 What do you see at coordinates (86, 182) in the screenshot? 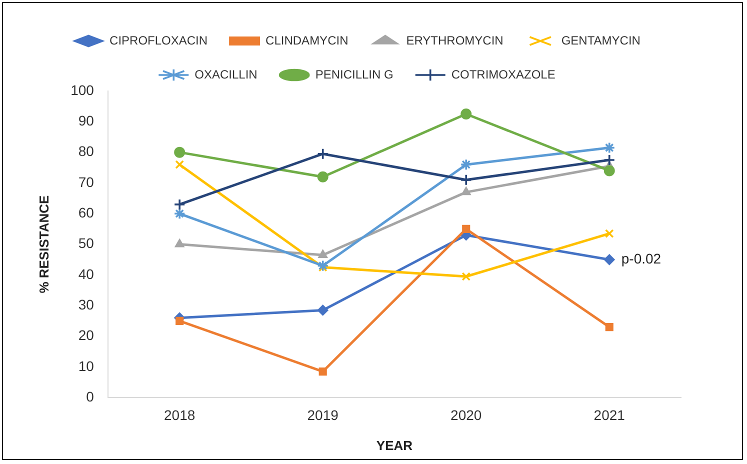
I see `y-tick-label: 70` at bounding box center [86, 182].